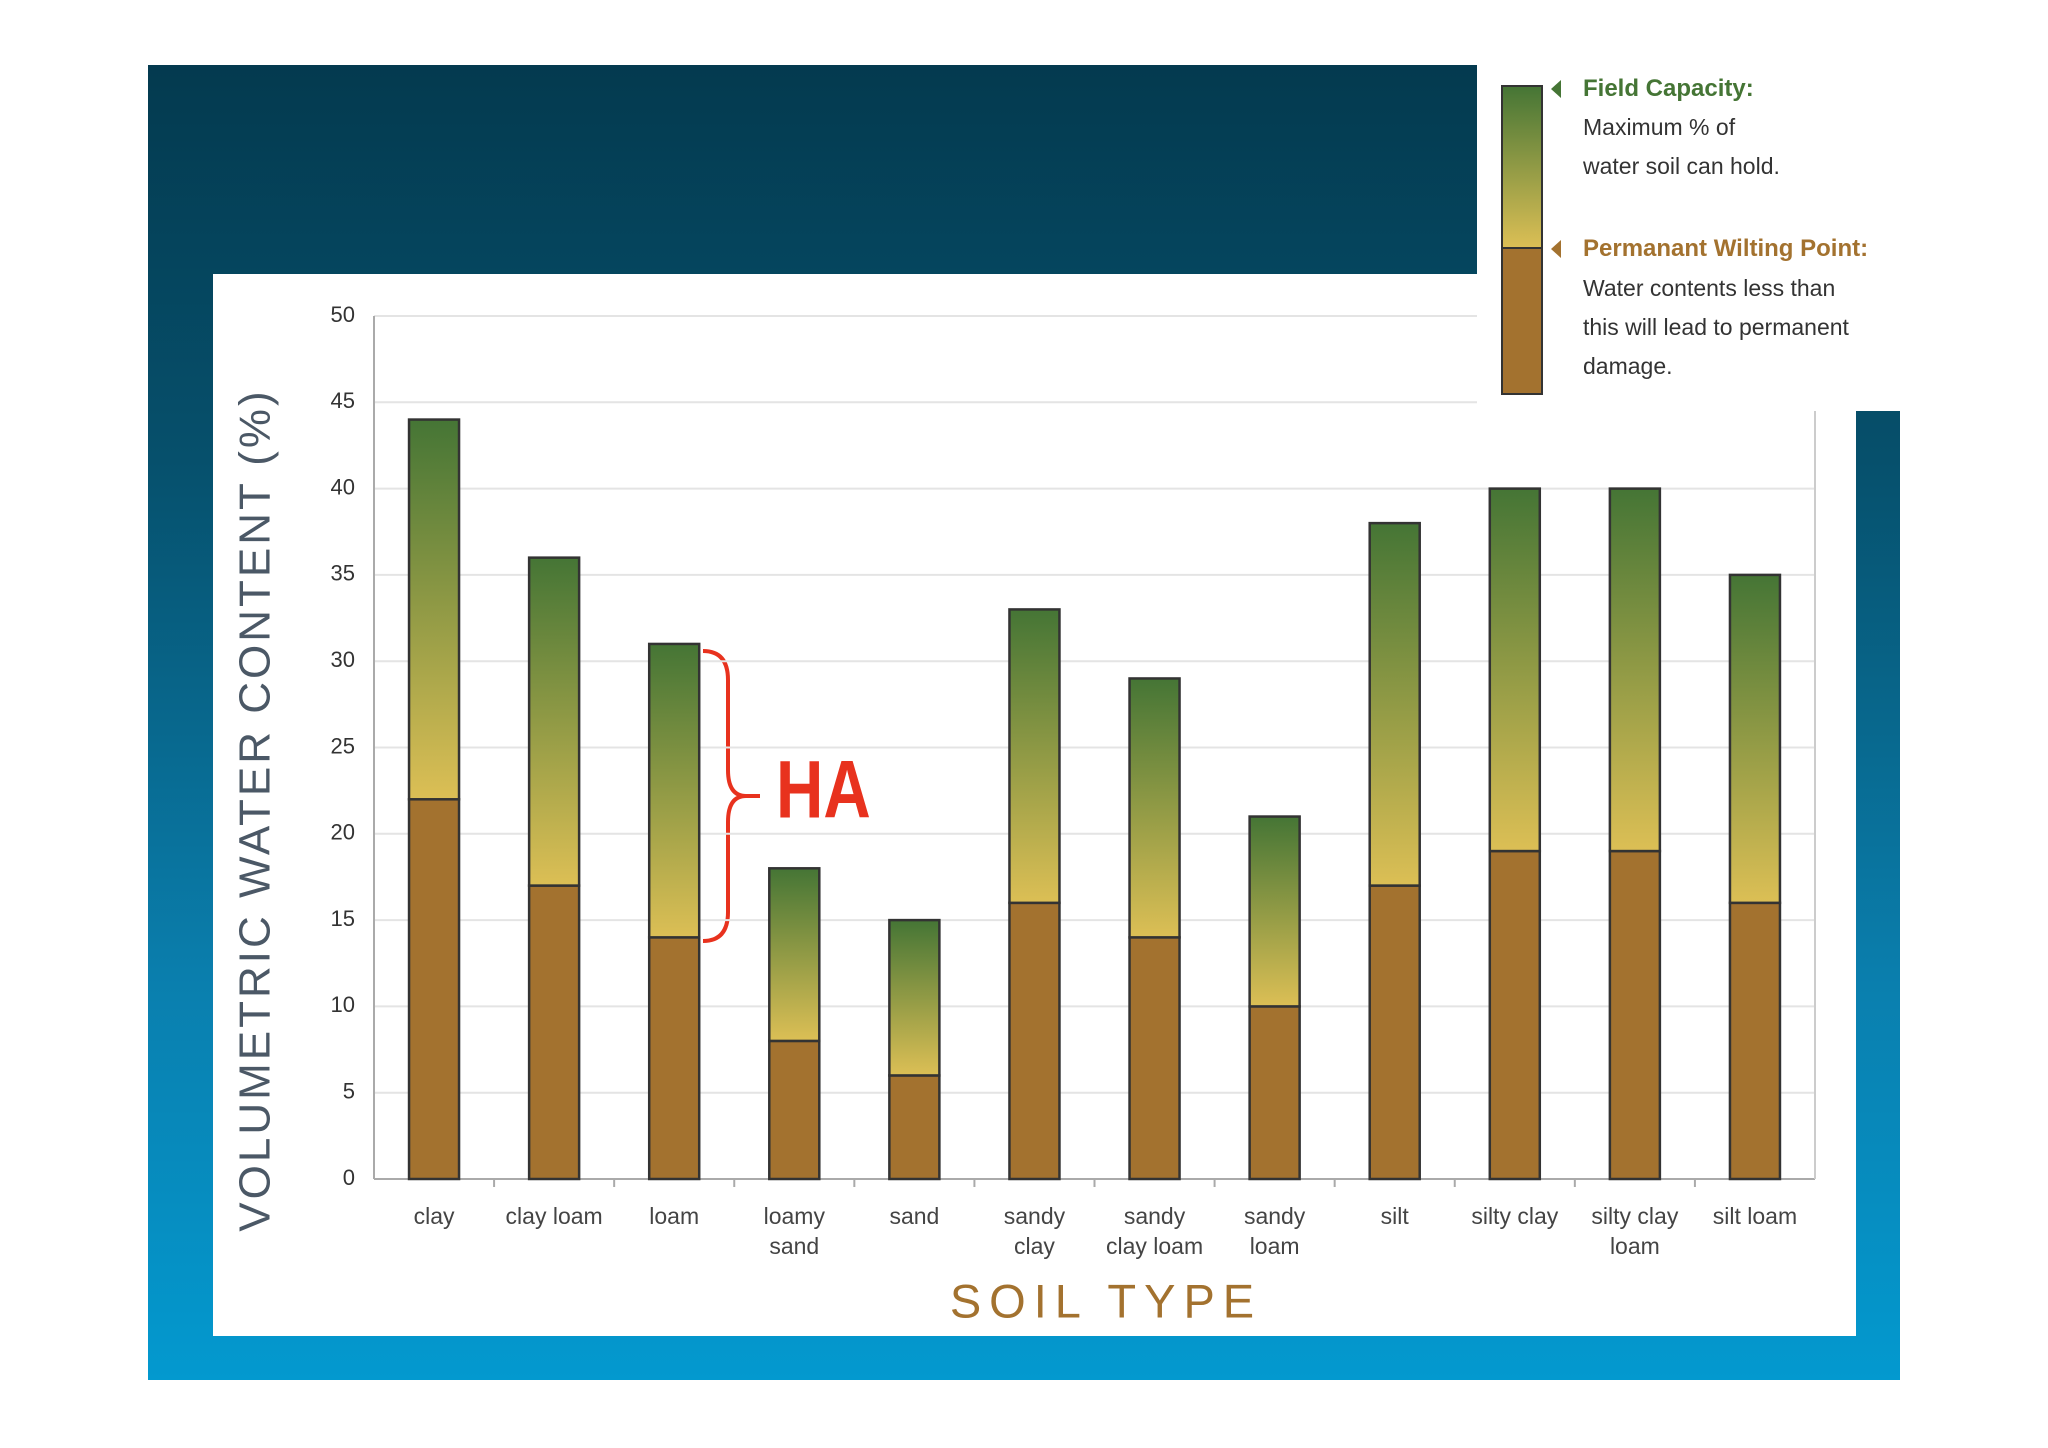  What do you see at coordinates (1635, 1231) in the screenshot?
I see `x-tick-label: silty clay loam` at bounding box center [1635, 1231].